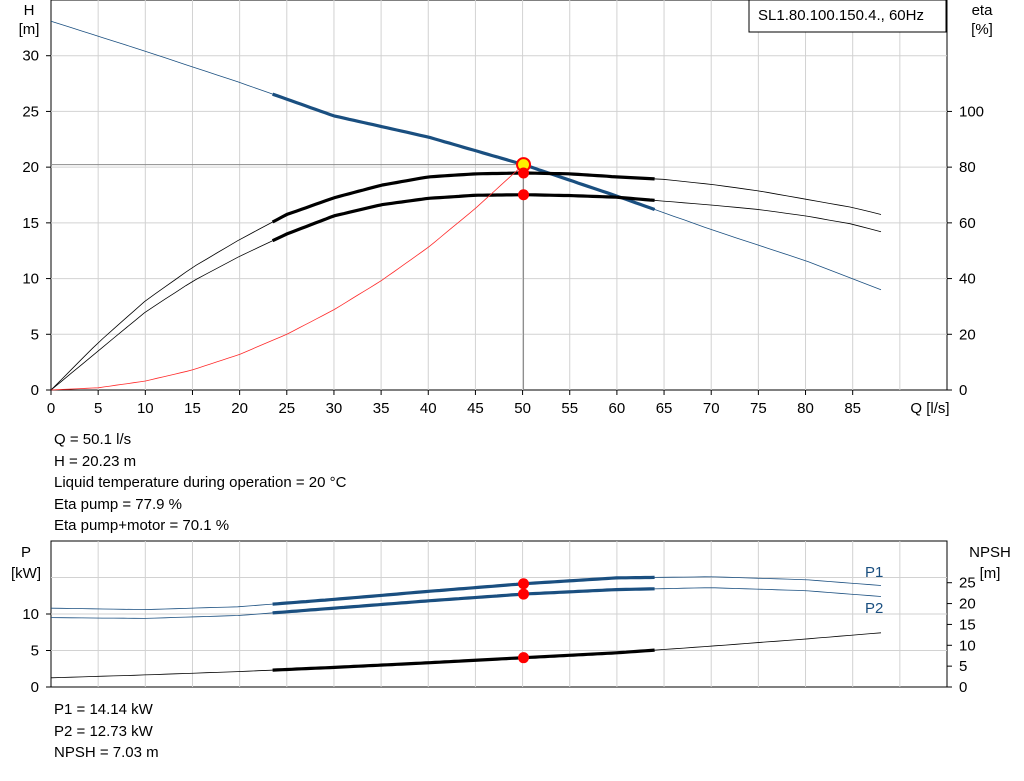 The height and width of the screenshot is (781, 1024). I want to click on x-tick-label: 80, so click(805, 408).